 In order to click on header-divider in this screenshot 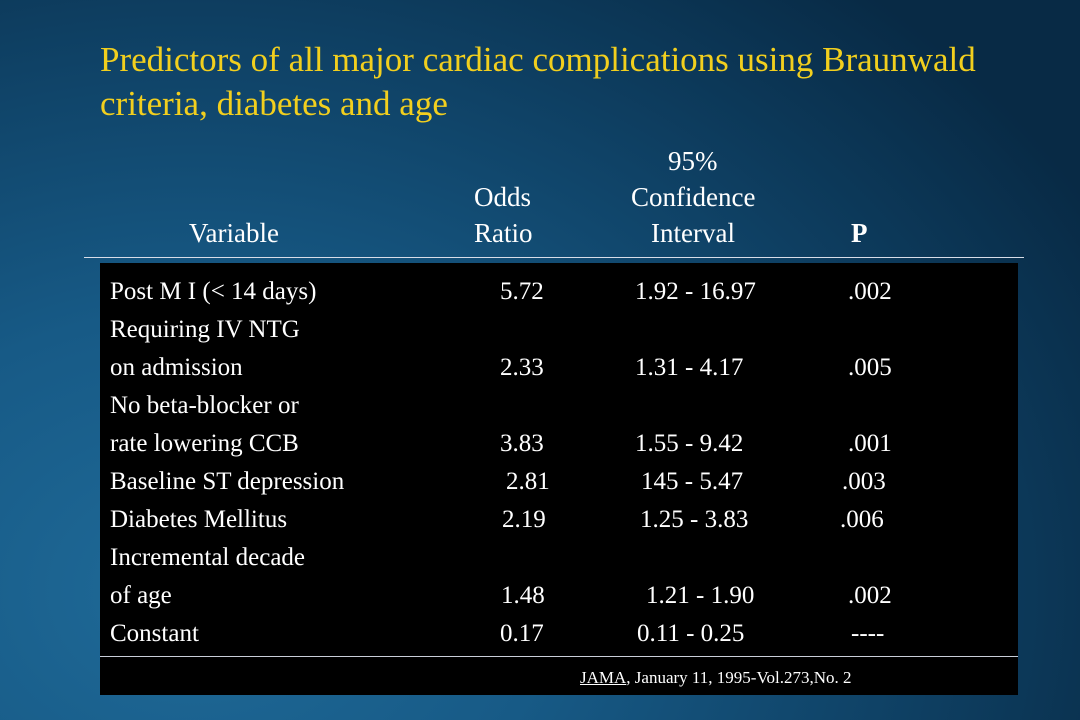, I will do `click(554, 257)`.